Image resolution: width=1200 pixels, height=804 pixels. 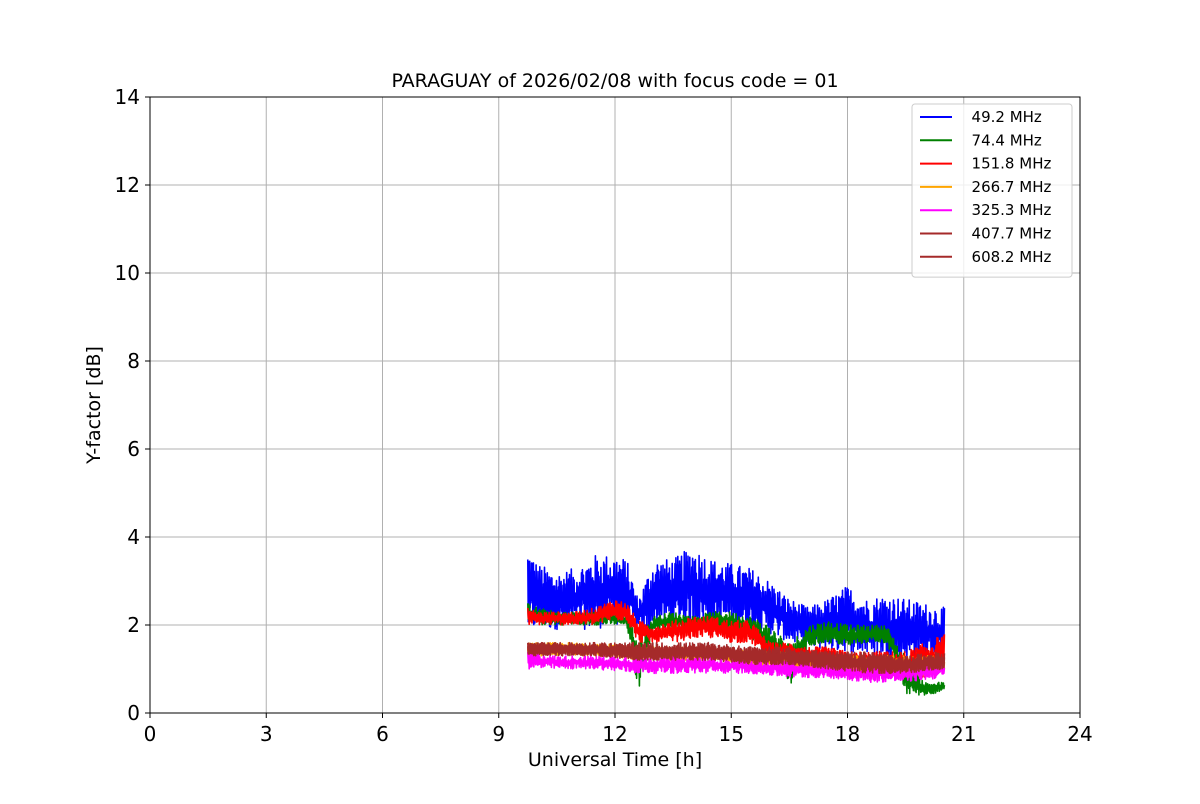 I want to click on legend-label: 266.7 MHz, so click(x=1006, y=187).